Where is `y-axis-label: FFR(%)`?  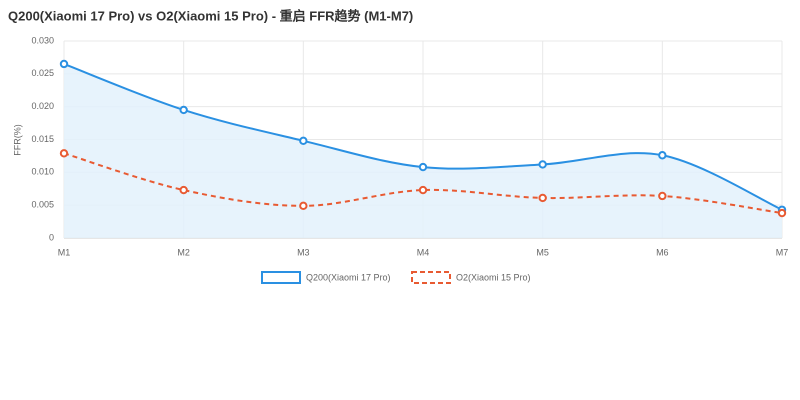 y-axis-label: FFR(%) is located at coordinates (17, 140).